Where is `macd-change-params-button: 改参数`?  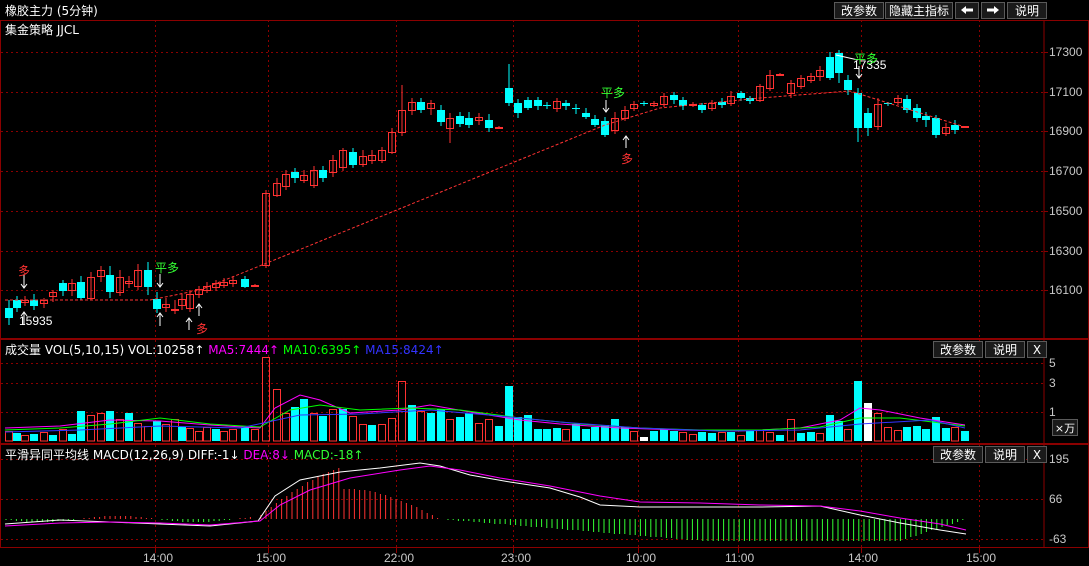
macd-change-params-button: 改参数 is located at coordinates (958, 454).